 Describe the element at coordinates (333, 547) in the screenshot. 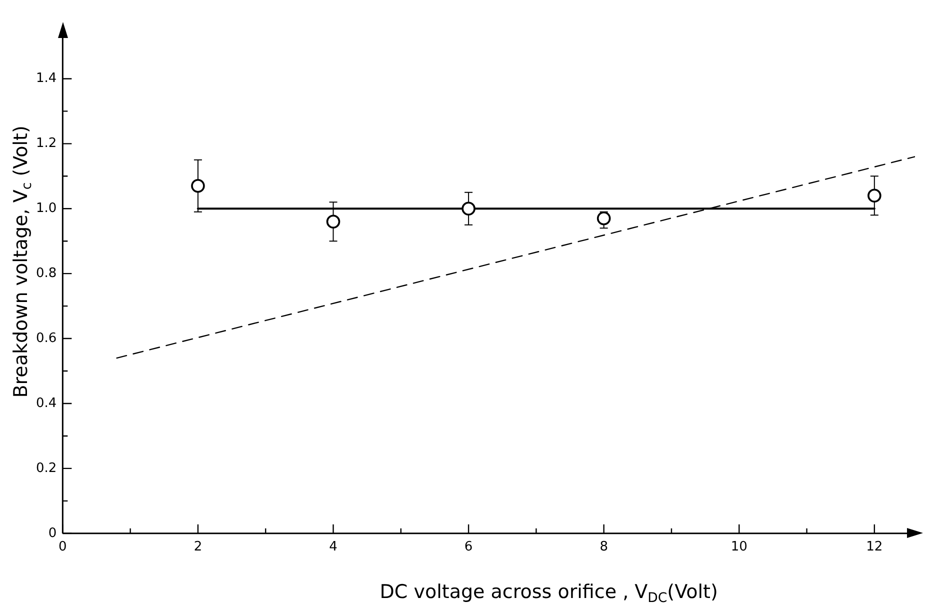

I see `x-tick-label: 4` at that location.